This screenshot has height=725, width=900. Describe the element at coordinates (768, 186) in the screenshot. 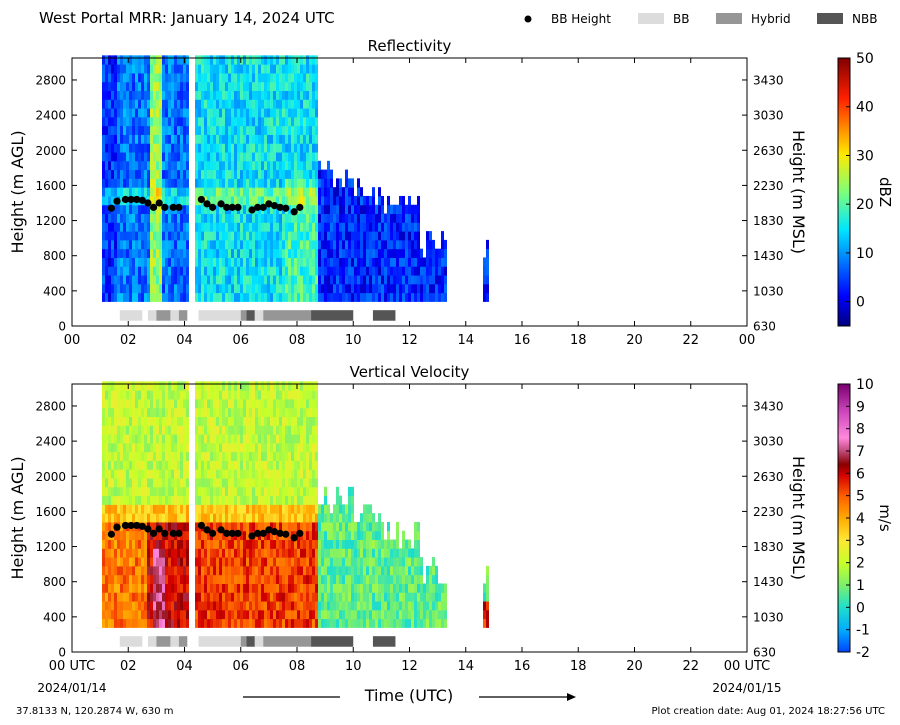

I see `y2-tick-label: 2230` at that location.